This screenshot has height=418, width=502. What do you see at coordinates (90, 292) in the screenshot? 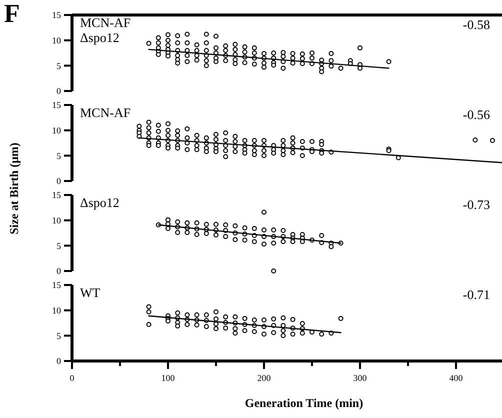
I see `annotation: WT` at bounding box center [90, 292].